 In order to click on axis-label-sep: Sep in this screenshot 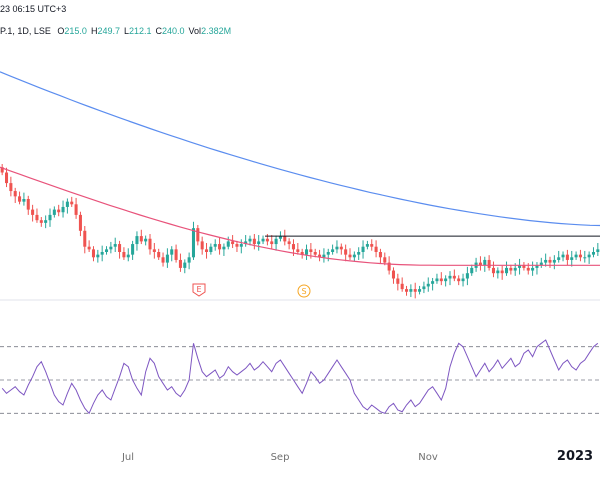, I will do `click(280, 457)`.